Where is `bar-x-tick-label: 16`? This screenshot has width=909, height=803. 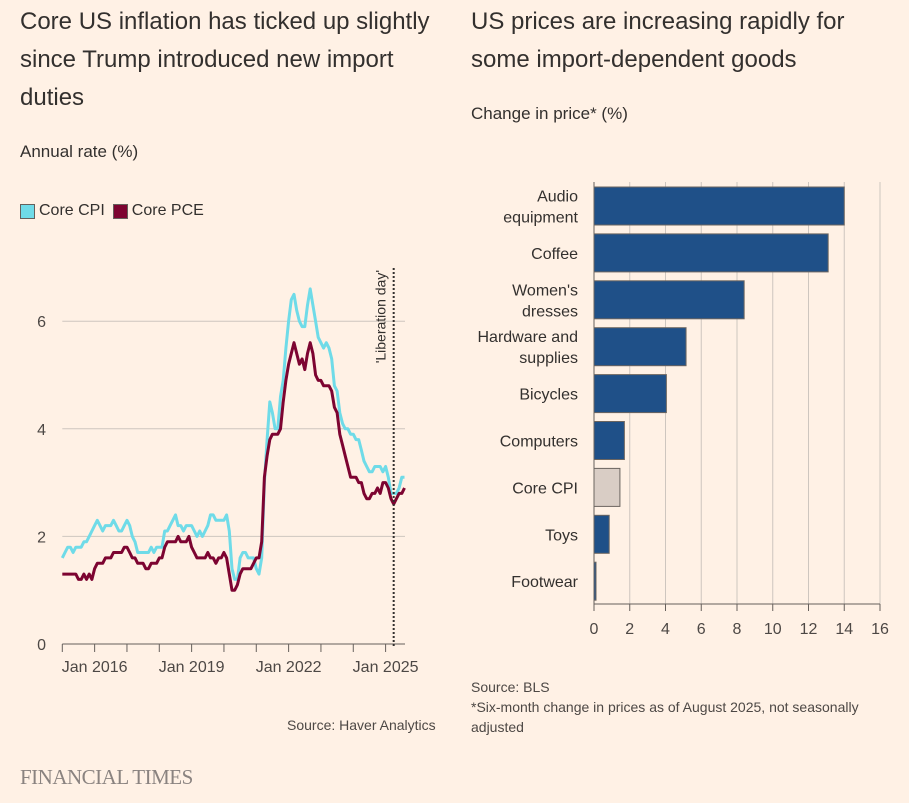
bar-x-tick-label: 16 is located at coordinates (880, 629).